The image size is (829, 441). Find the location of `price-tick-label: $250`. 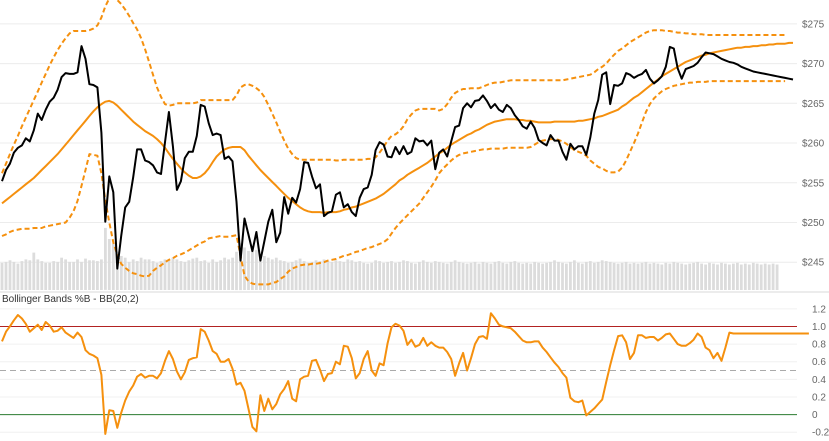

price-tick-label: $250 is located at coordinates (813, 223).